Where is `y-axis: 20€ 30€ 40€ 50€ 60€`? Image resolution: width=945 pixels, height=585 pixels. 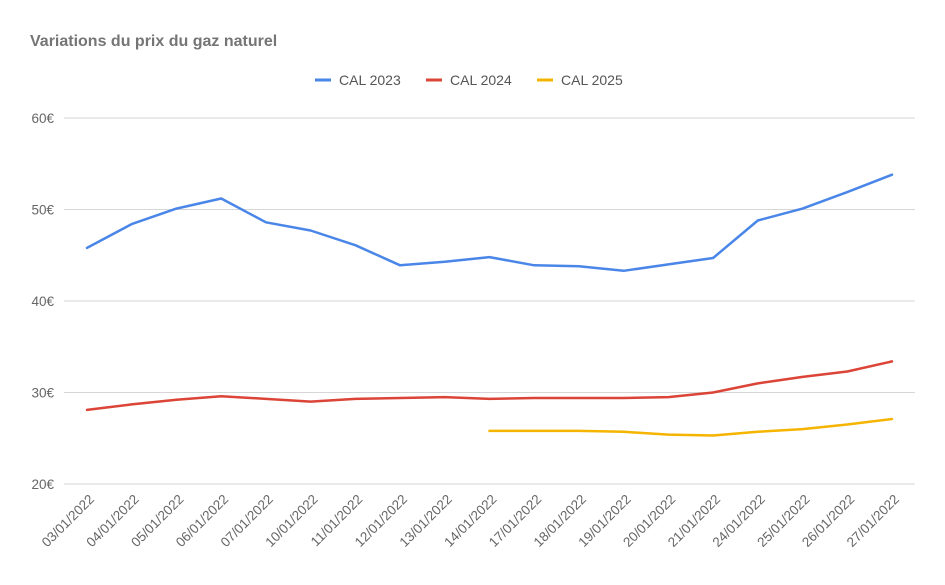 y-axis: 20€ 30€ 40€ 50€ 60€ is located at coordinates (42, 301).